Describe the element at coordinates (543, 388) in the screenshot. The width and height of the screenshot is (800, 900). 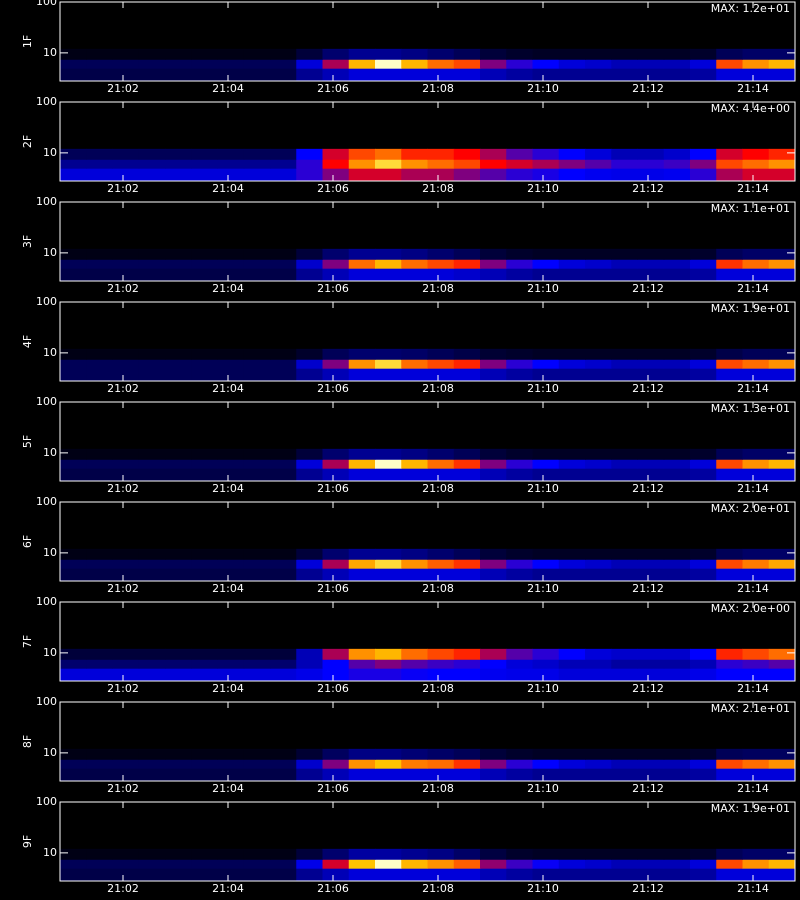
I see `x-tick-label: 21:10` at that location.